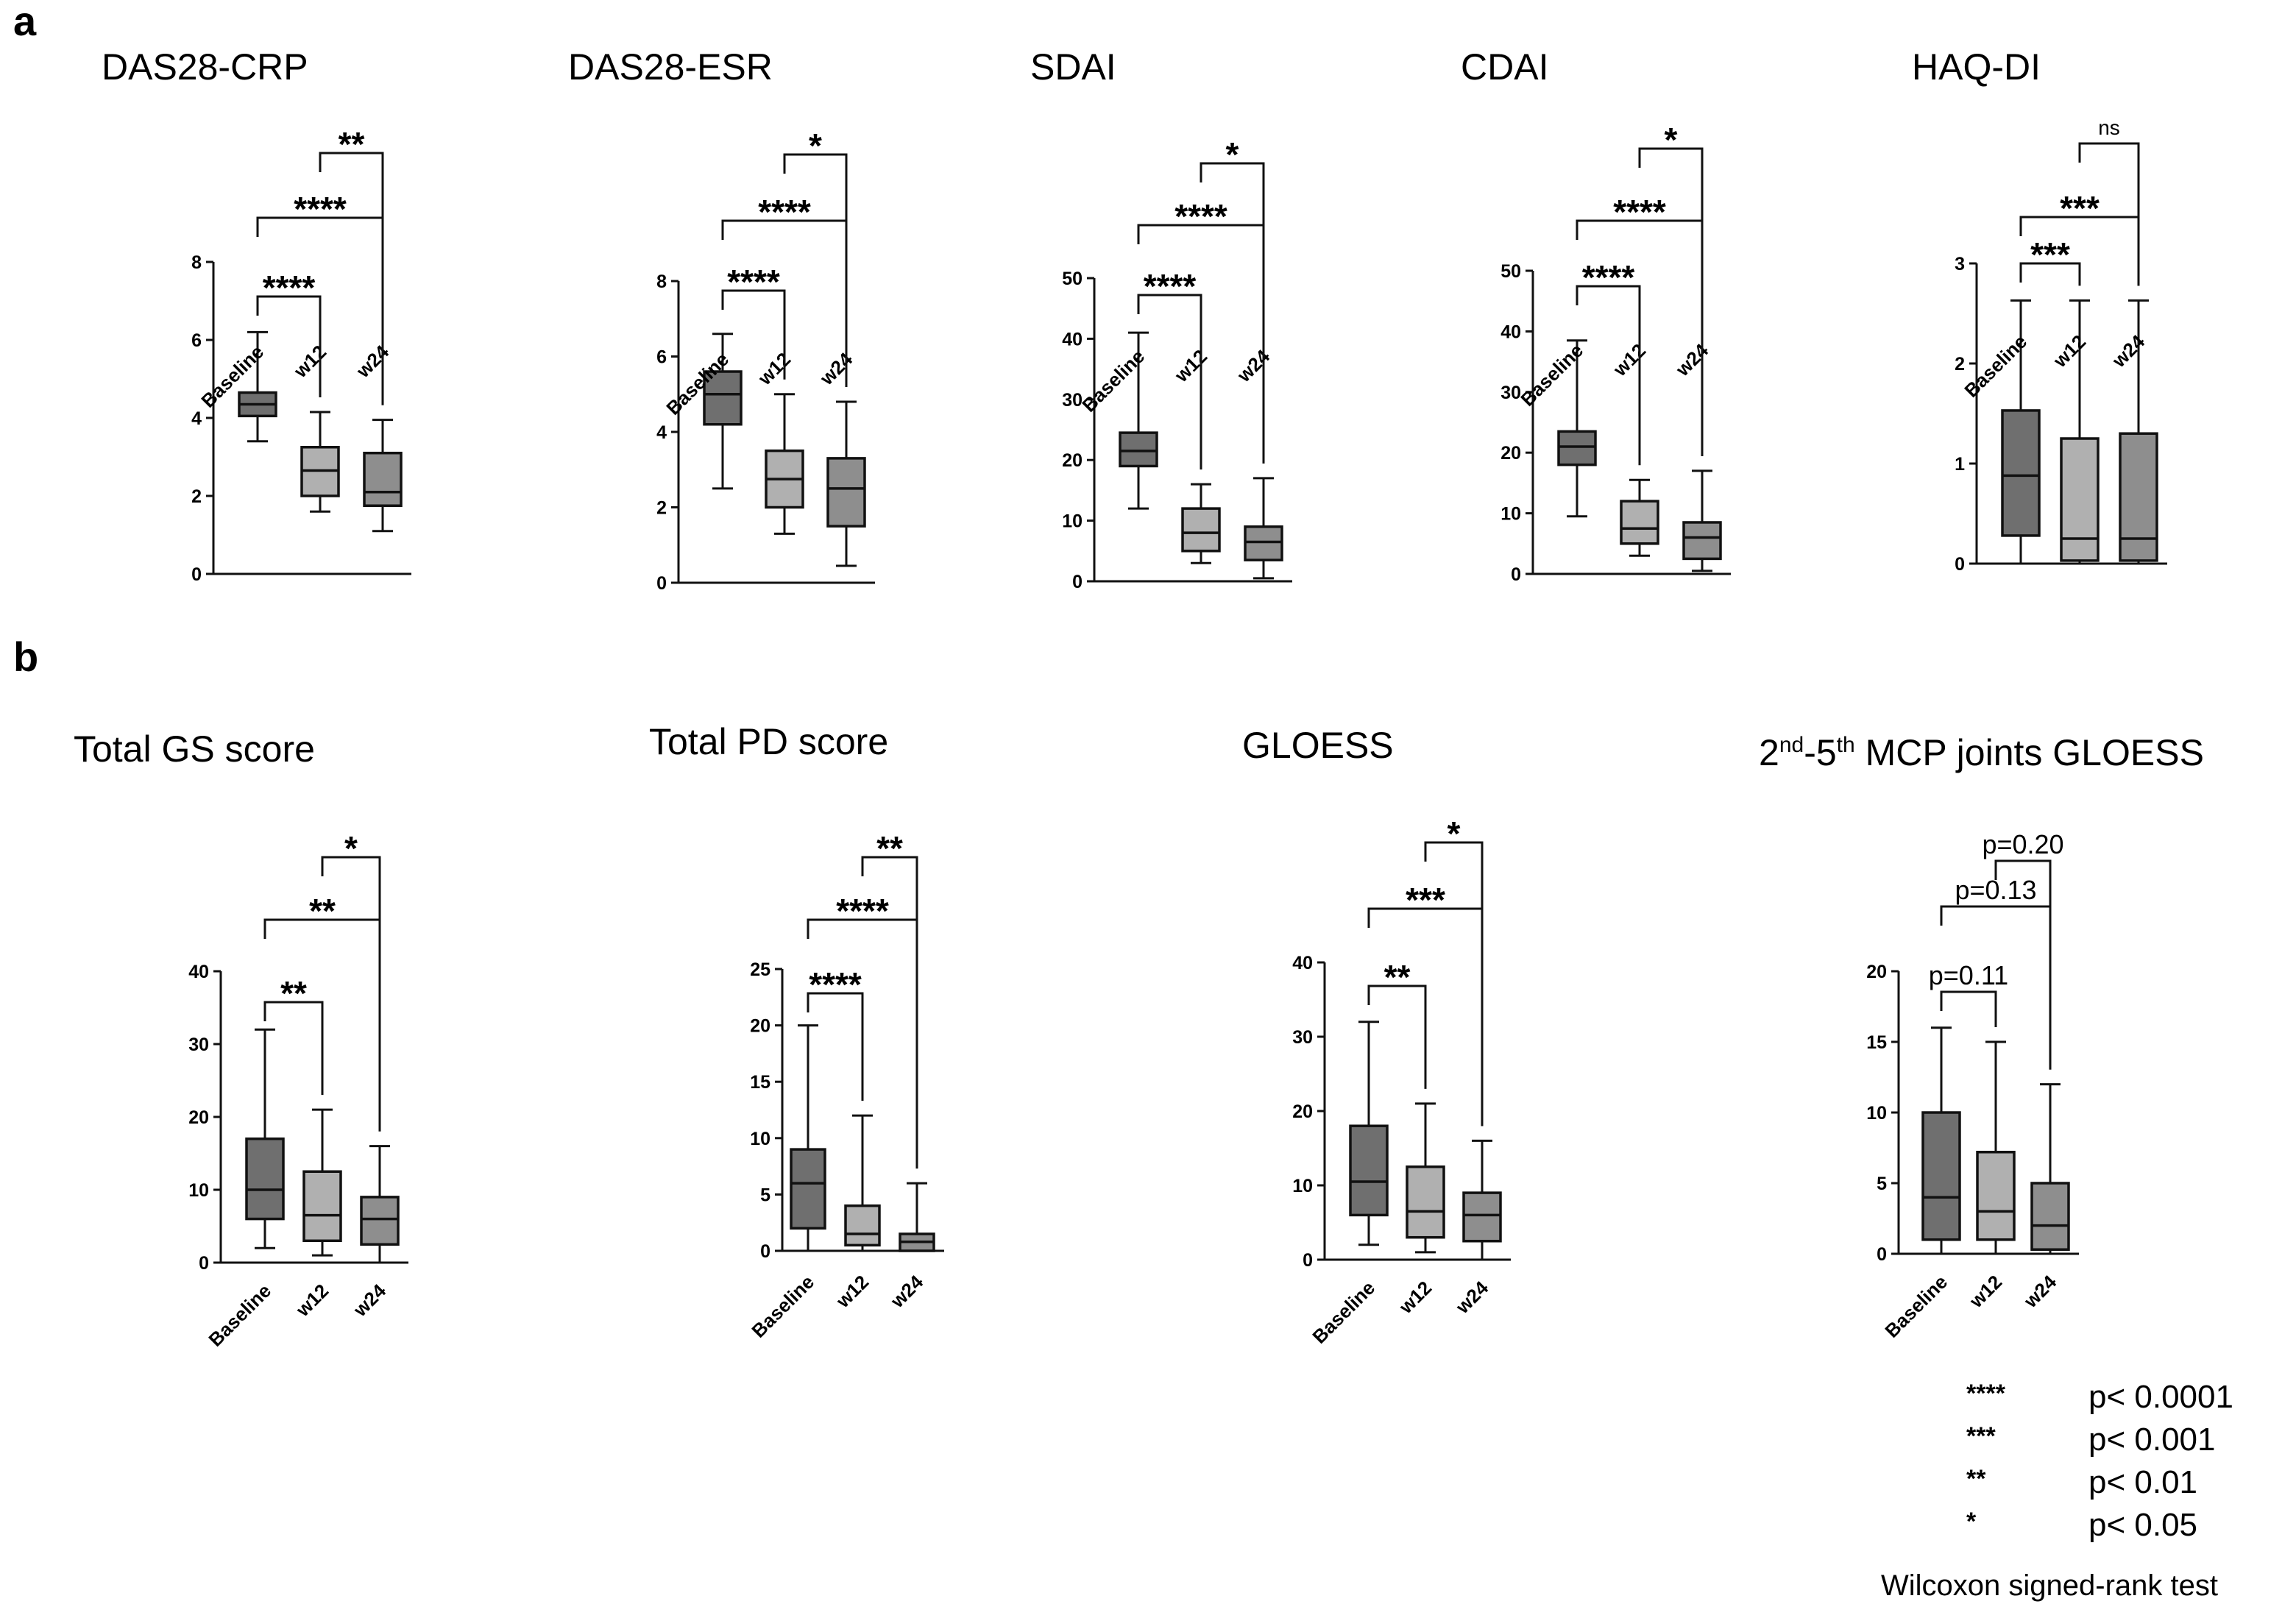 Image resolution: width=2296 pixels, height=1618 pixels. Describe the element at coordinates (2029, 752) in the screenshot. I see `title-part-rest: MCP joints GLOESS` at that location.